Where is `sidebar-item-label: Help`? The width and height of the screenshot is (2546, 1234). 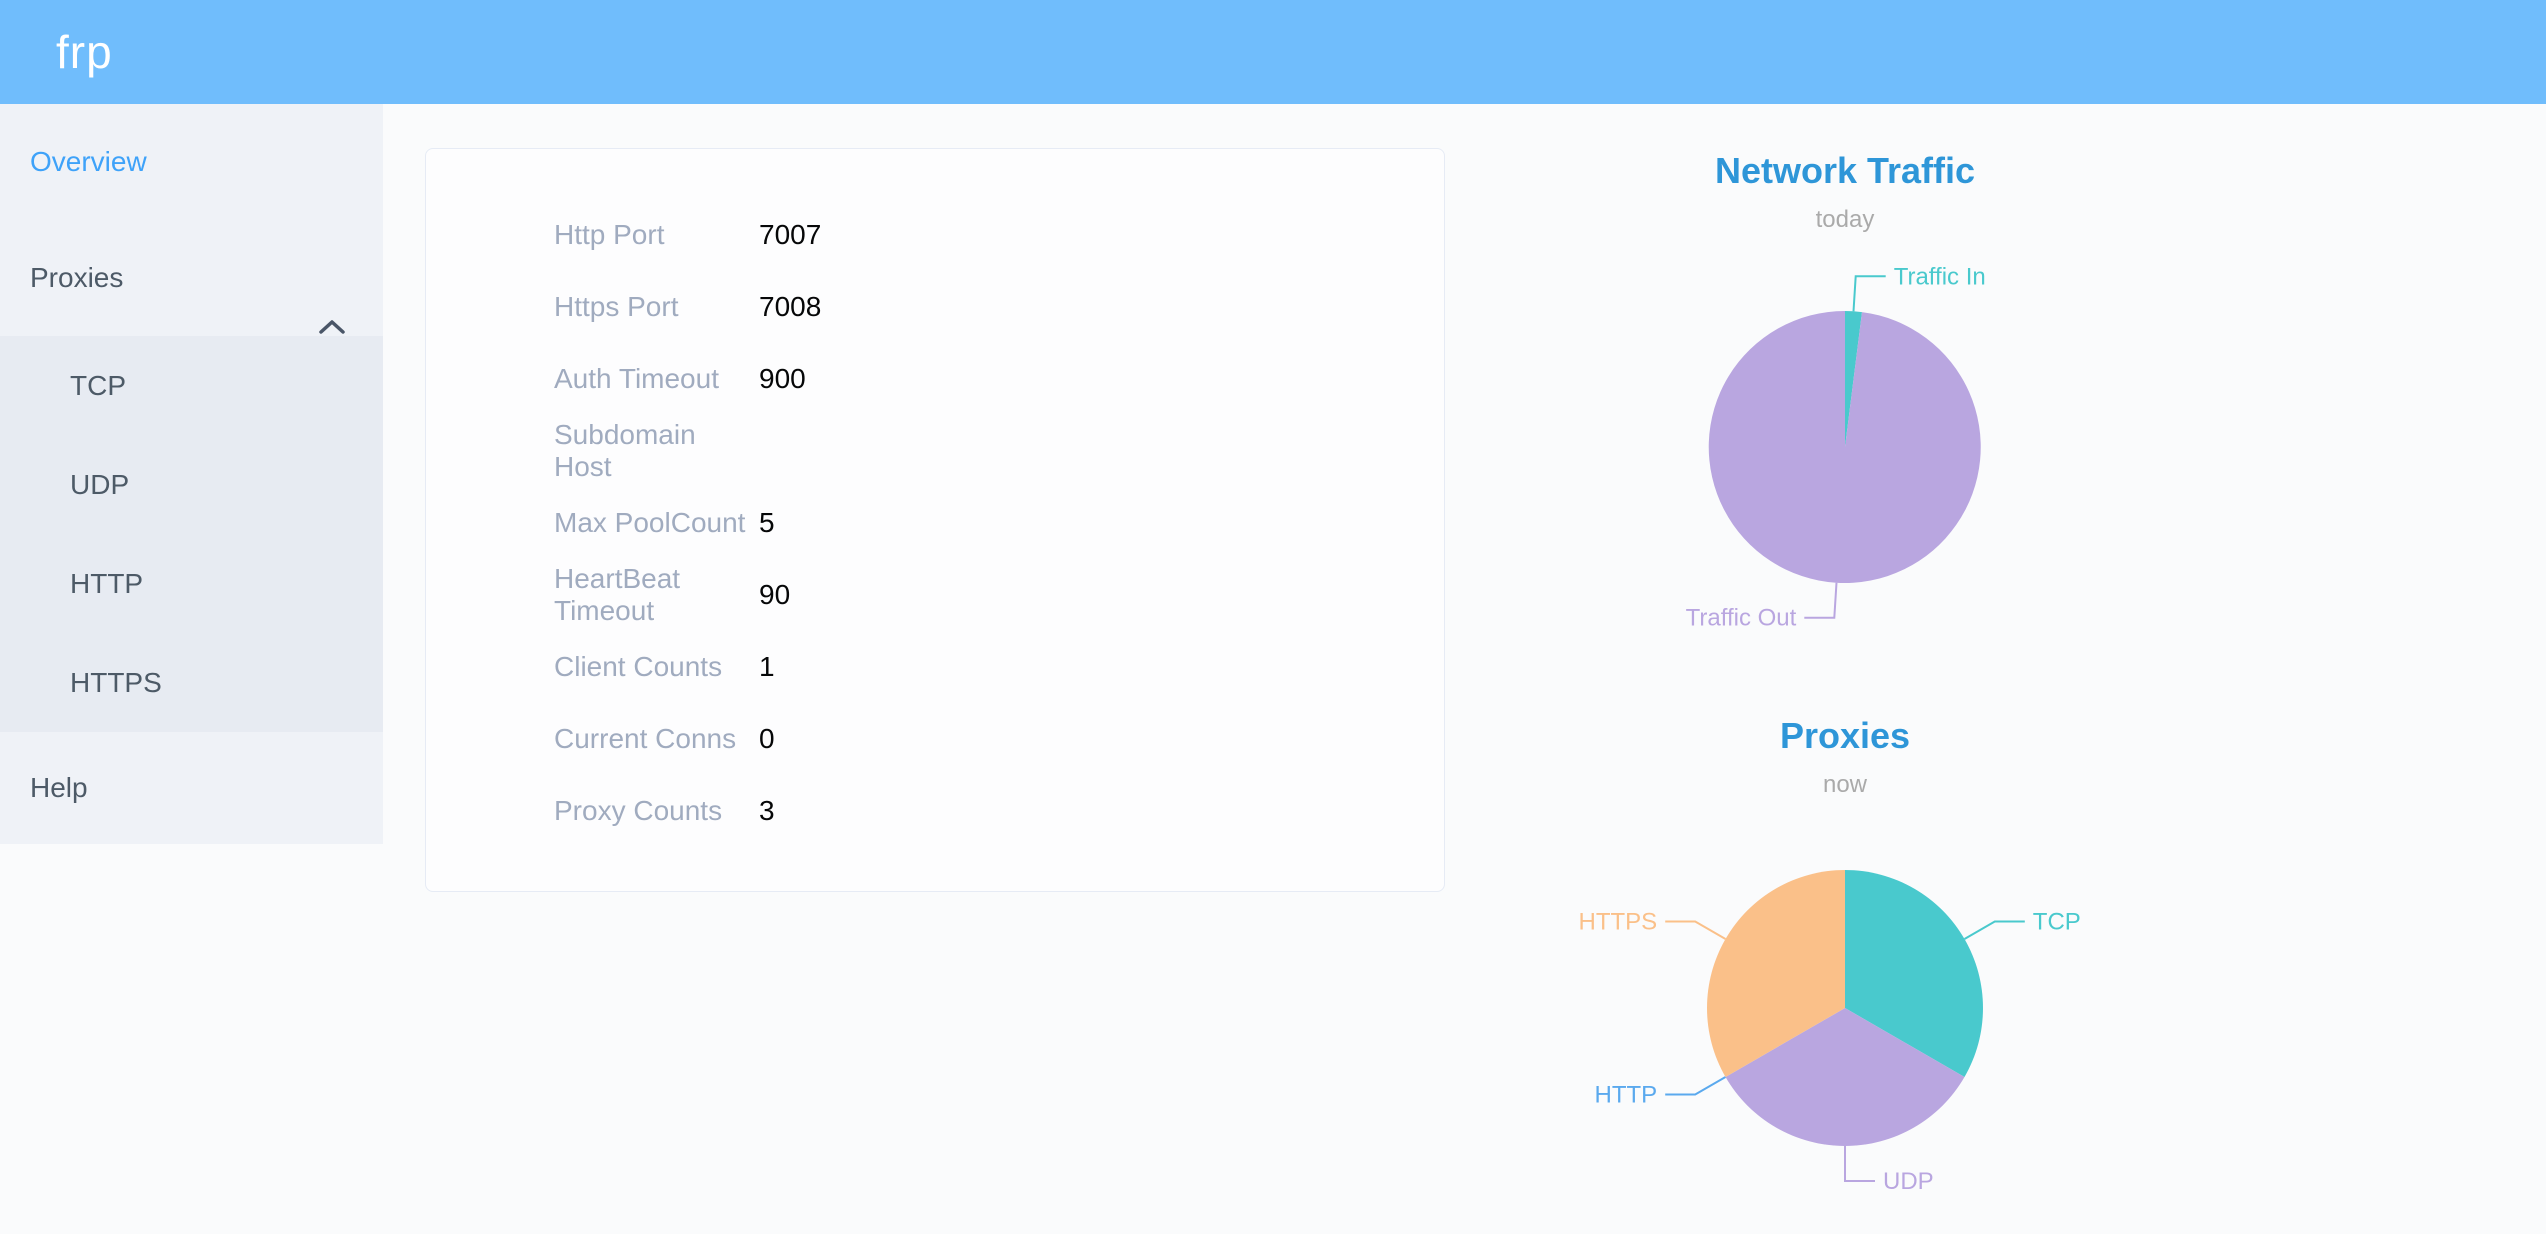
sidebar-item-label: Help is located at coordinates (59, 787).